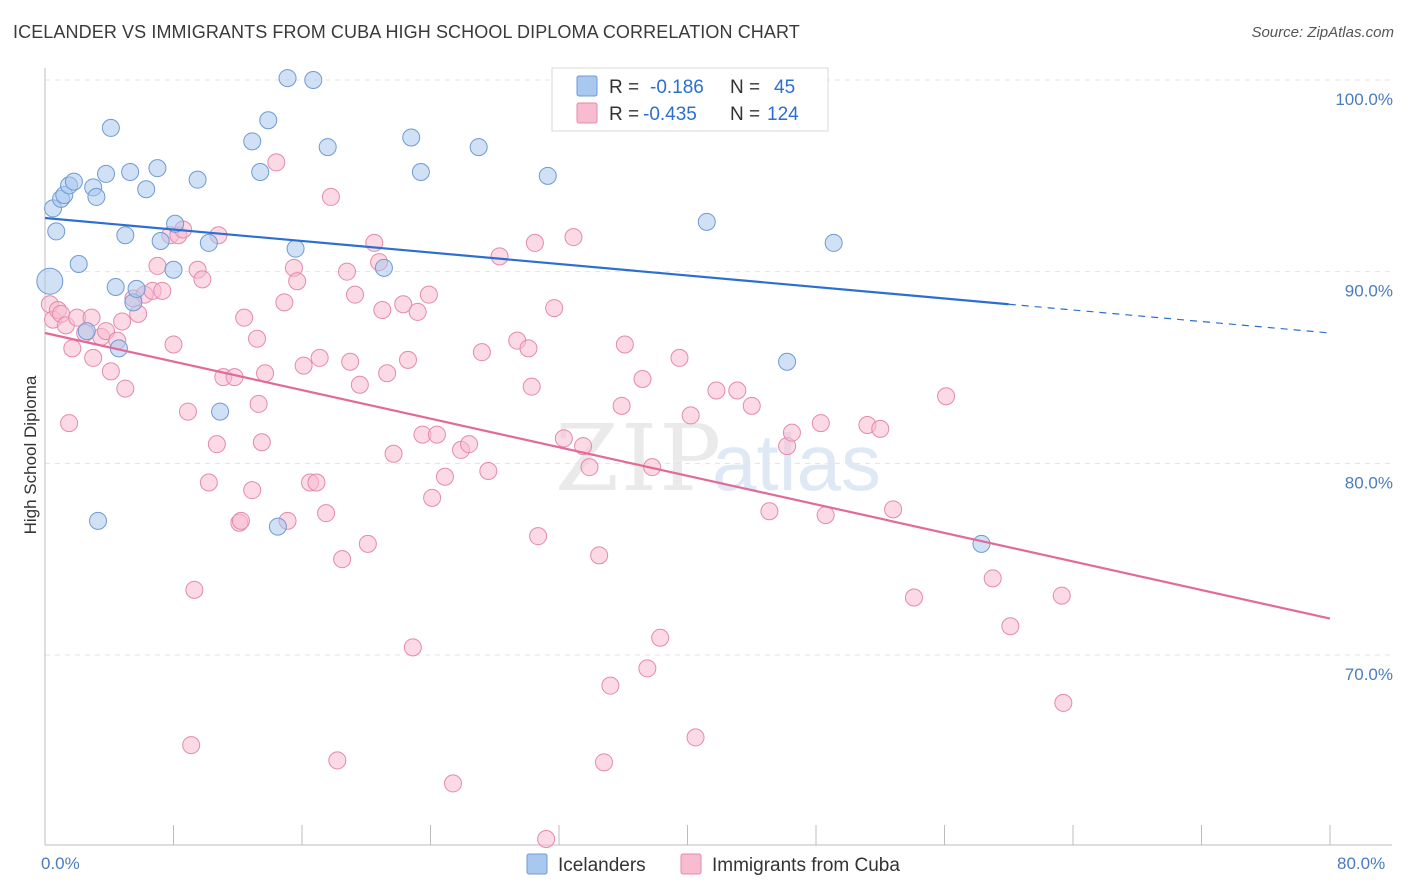  I want to click on legend-n-label-cuba: N =, so click(745, 114).